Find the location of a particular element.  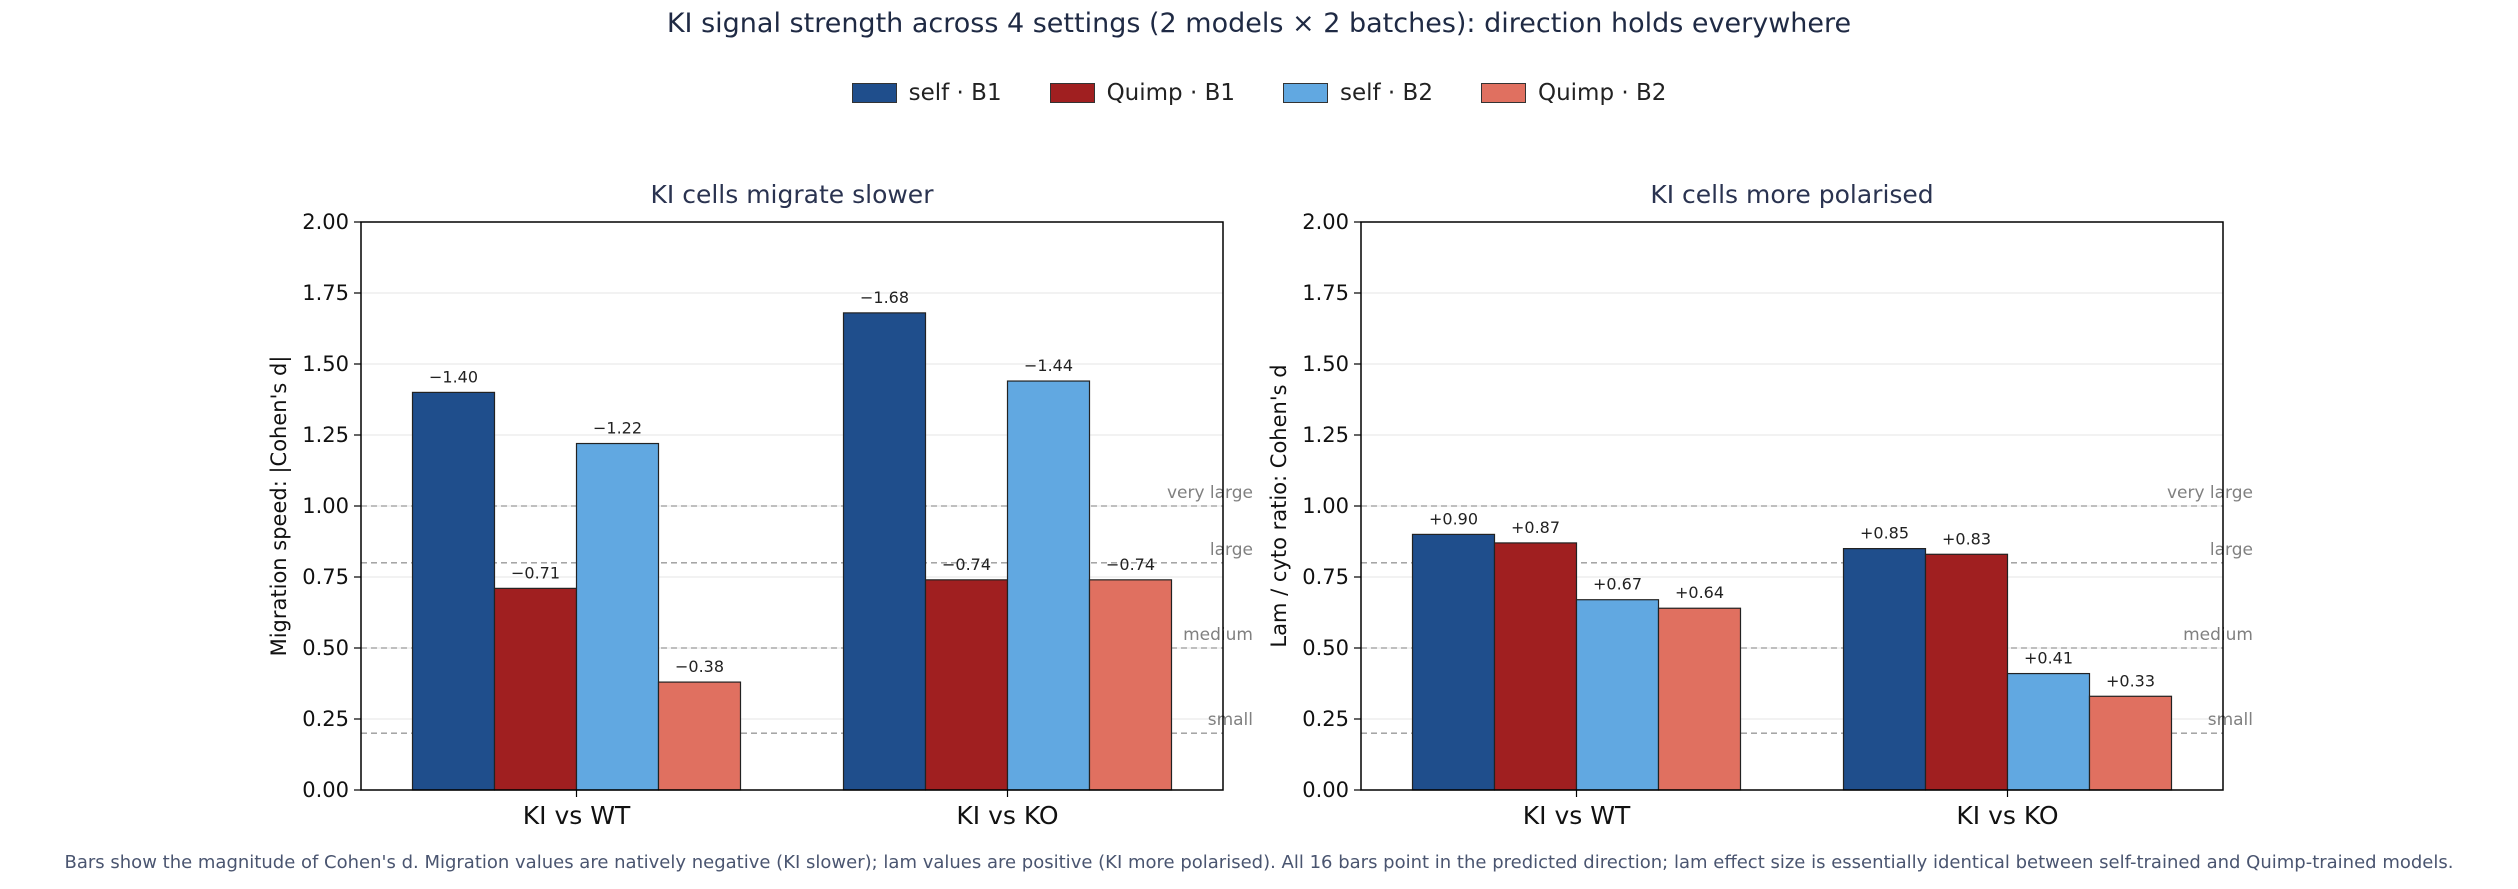

legend-label: self · B1 is located at coordinates (955, 93).